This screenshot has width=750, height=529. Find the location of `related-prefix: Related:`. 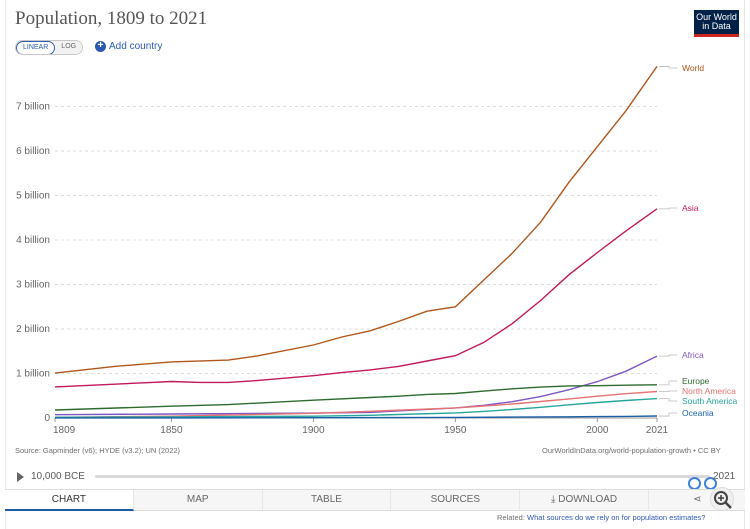

related-prefix: Related: is located at coordinates (511, 517).